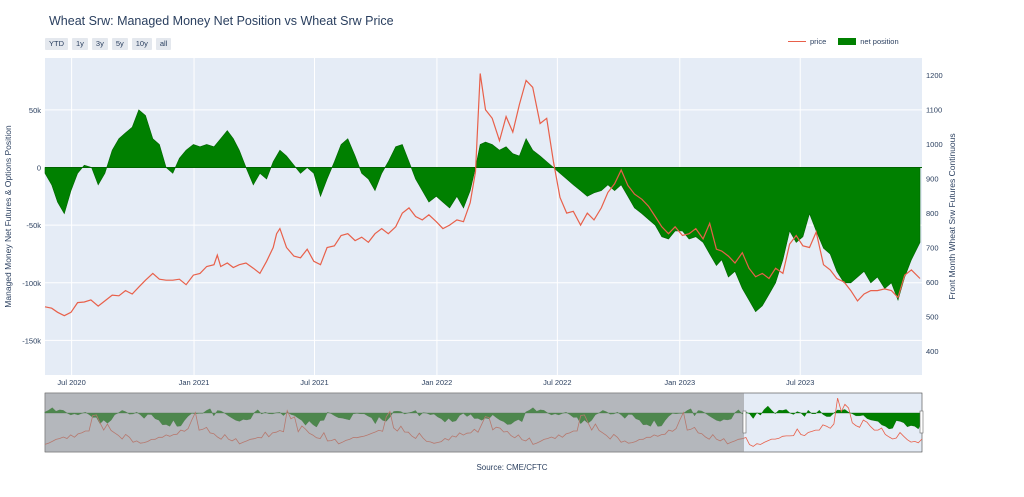 The image size is (1024, 497). I want to click on range-selector: YTD 1y 3y 5y 10y all, so click(108, 44).